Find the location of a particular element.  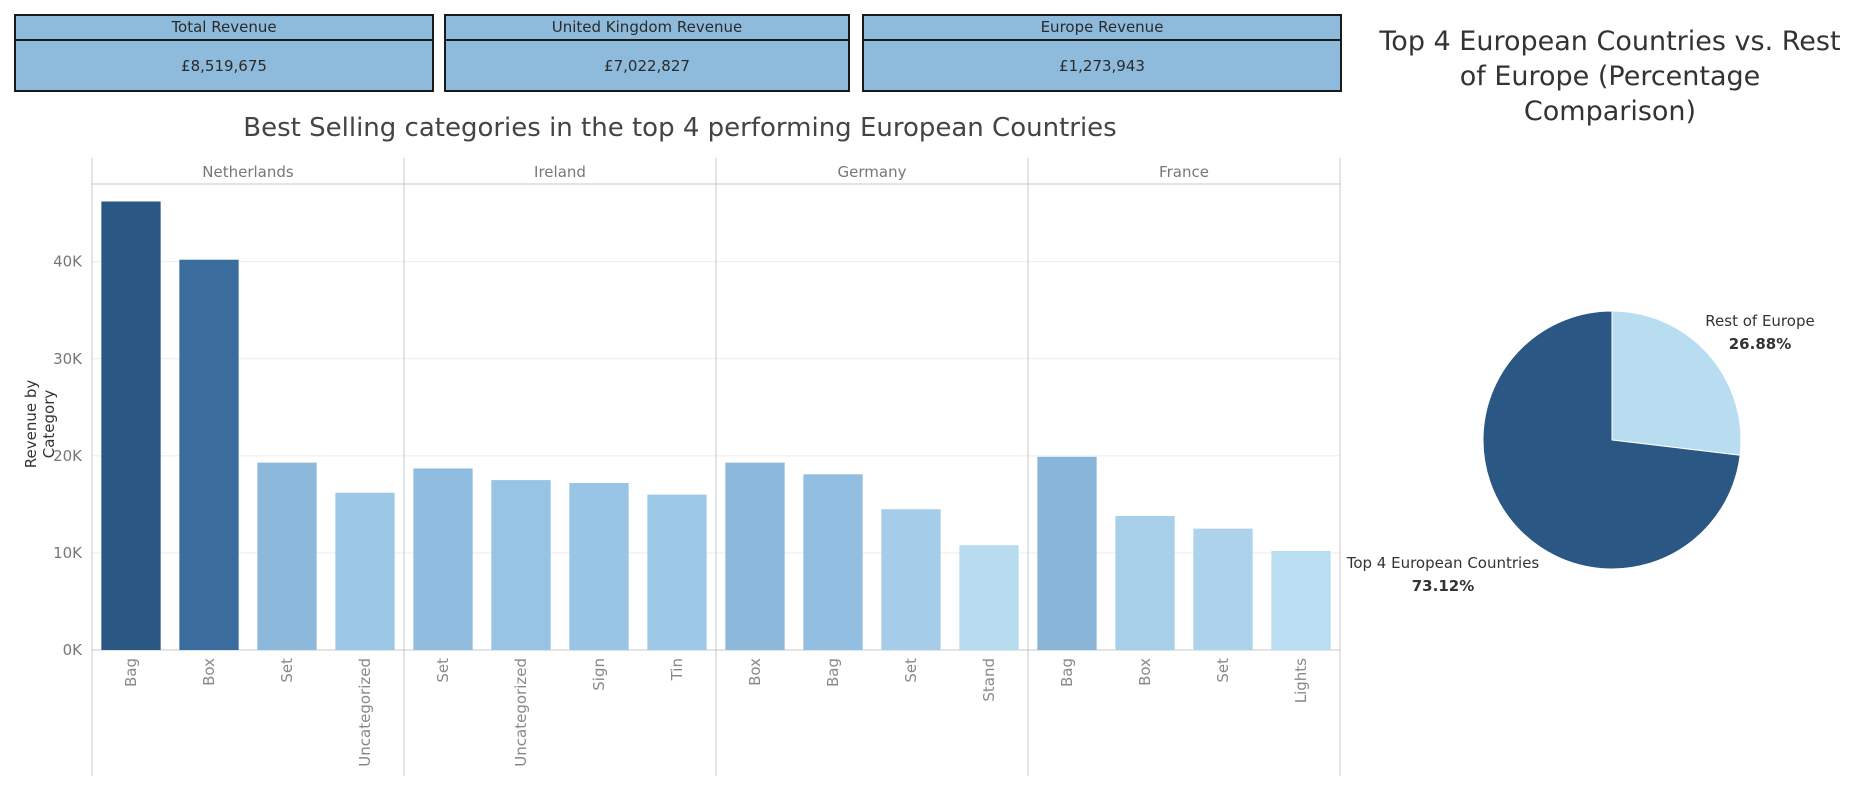

panel-header-france: France is located at coordinates (1184, 172).